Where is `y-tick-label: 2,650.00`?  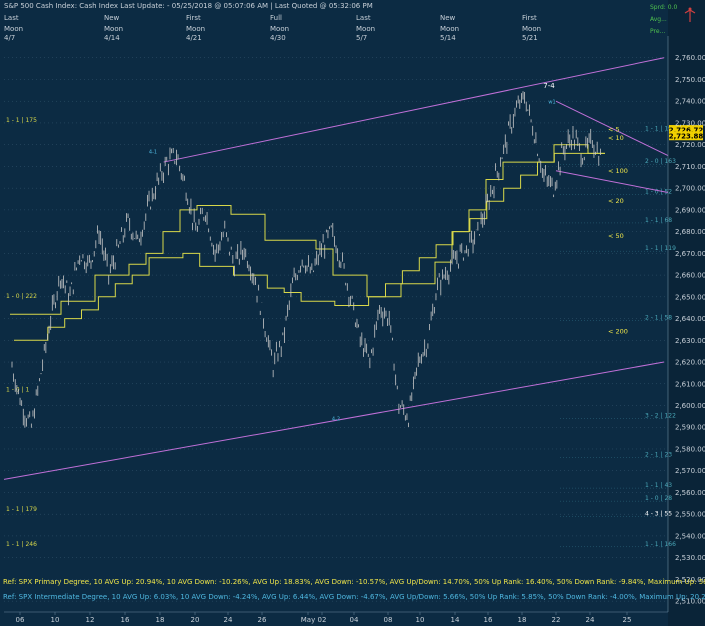
y-tick-label: 2,650.00 is located at coordinates (690, 297).